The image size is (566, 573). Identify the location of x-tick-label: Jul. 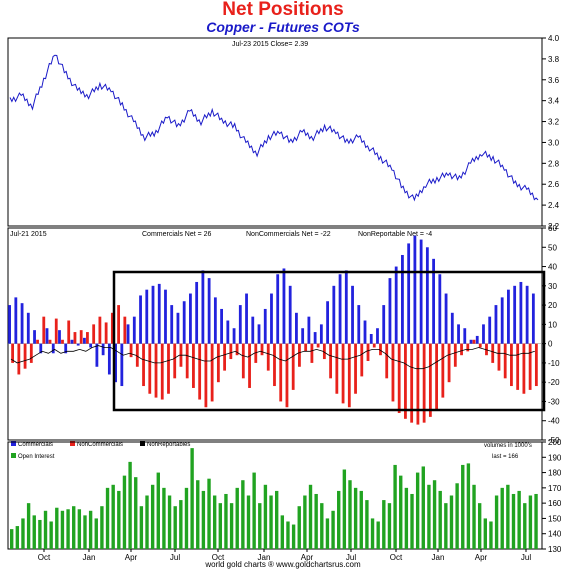
(351, 557).